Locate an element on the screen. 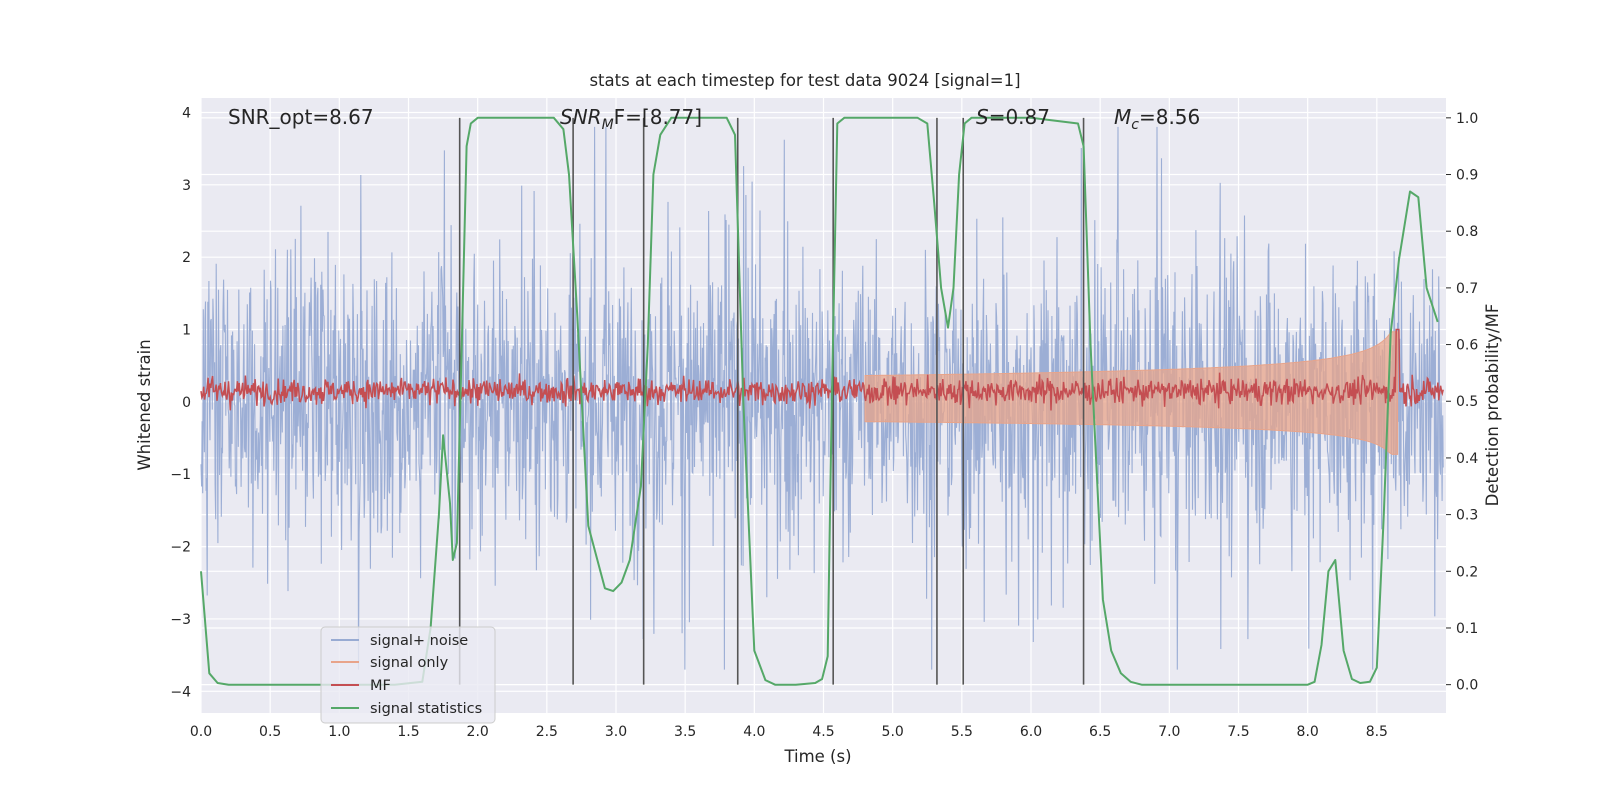  annotation-mc-value: =8.56 is located at coordinates (1169, 117).